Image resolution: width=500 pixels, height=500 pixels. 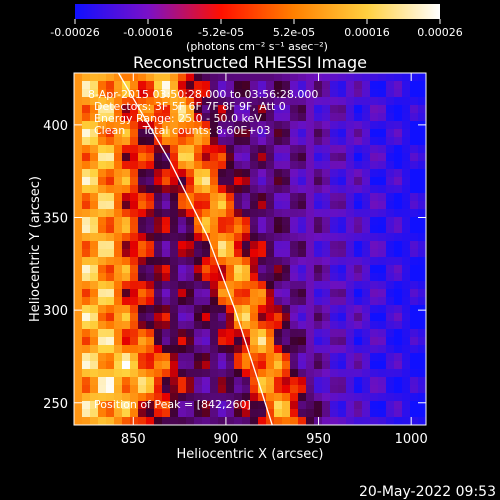 I want to click on x-tick-label: 1000, so click(x=411, y=439).